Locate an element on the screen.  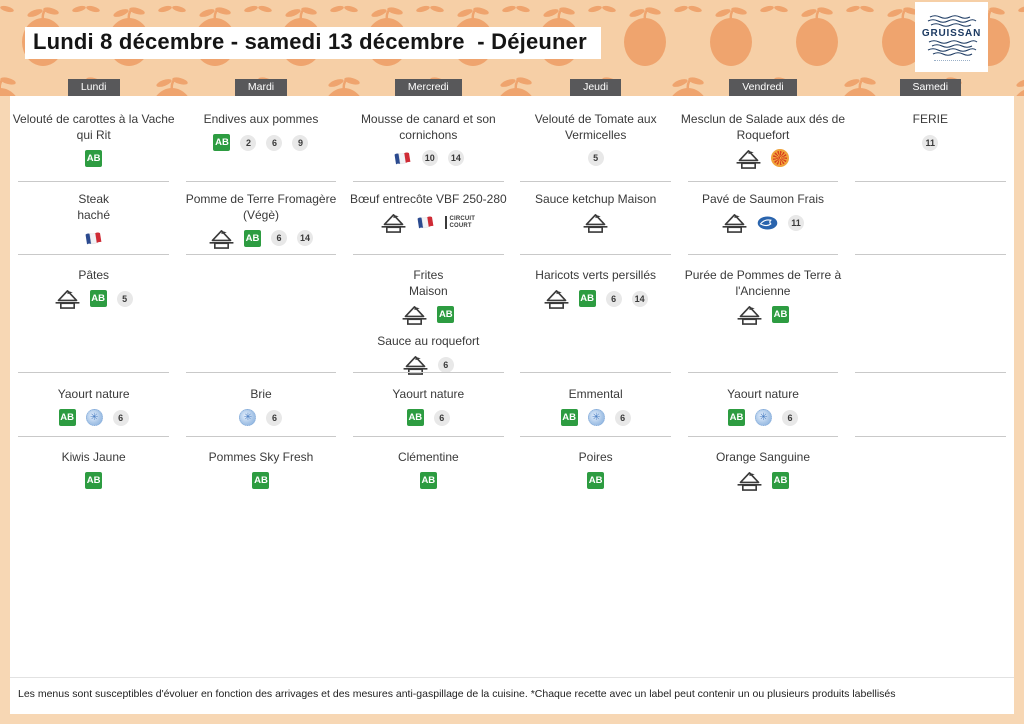
menu-item: Velouté de Tomate aux Vermicelles 5 is located at coordinates (595, 140).